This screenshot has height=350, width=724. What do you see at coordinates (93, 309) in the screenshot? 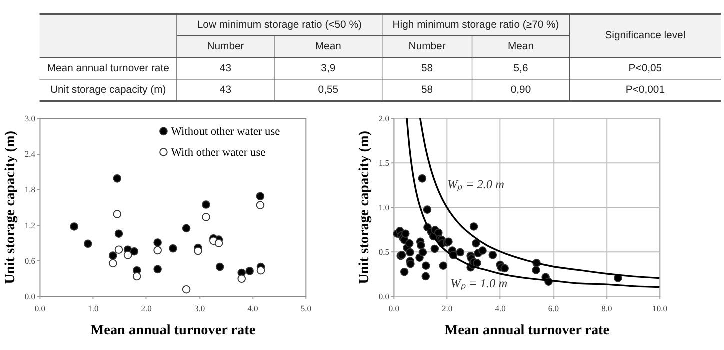
I see `x-tick-label: 1.0` at bounding box center [93, 309].